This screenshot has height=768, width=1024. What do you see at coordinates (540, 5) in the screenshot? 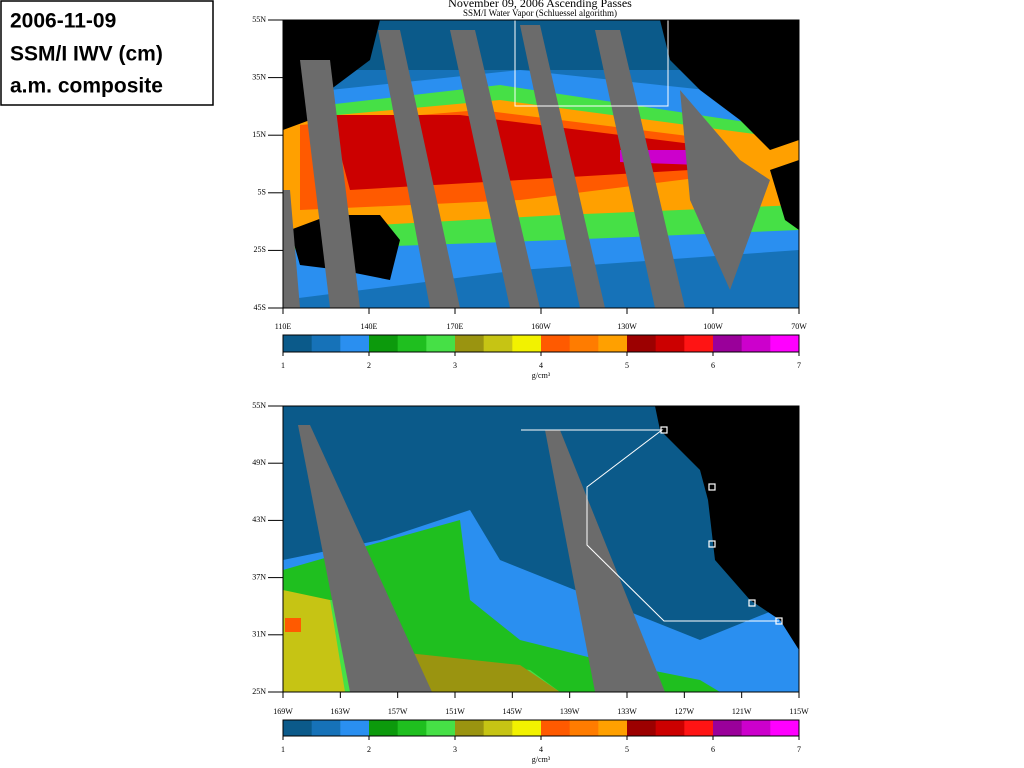
I see `map-title: November 09, 2006 Ascending Passes` at bounding box center [540, 5].